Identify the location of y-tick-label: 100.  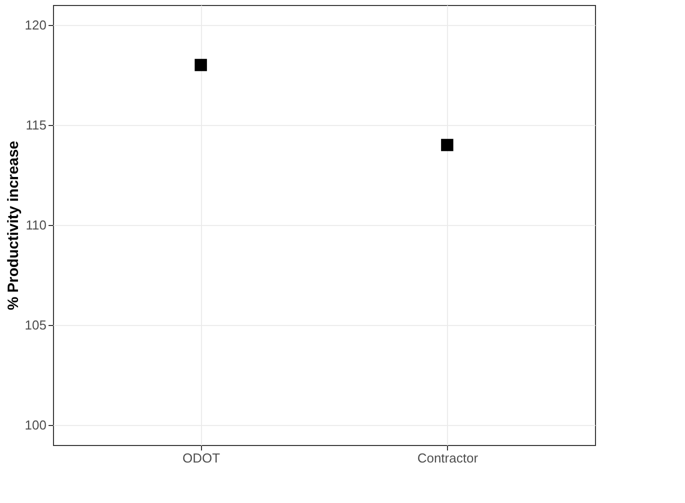
(35, 425).